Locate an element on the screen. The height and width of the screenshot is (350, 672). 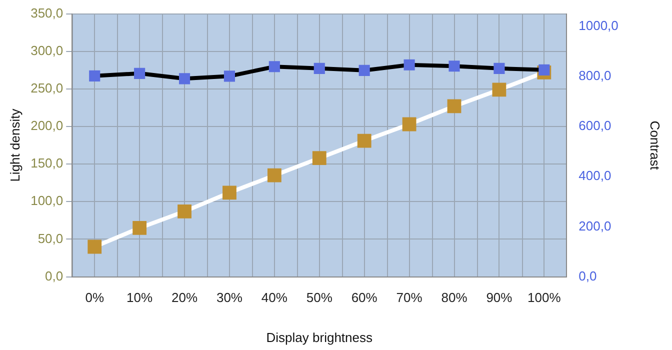
y2-tick-label: 1000,0 is located at coordinates (598, 25).